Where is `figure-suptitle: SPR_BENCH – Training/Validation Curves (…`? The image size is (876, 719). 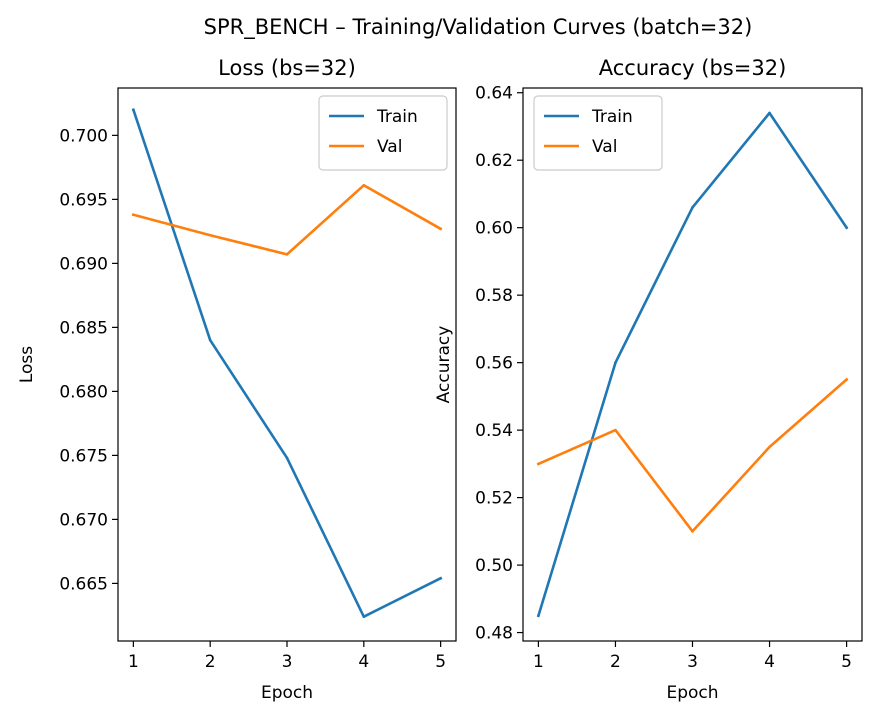
figure-suptitle: SPR_BENCH – Training/Validation Curves (… is located at coordinates (478, 27).